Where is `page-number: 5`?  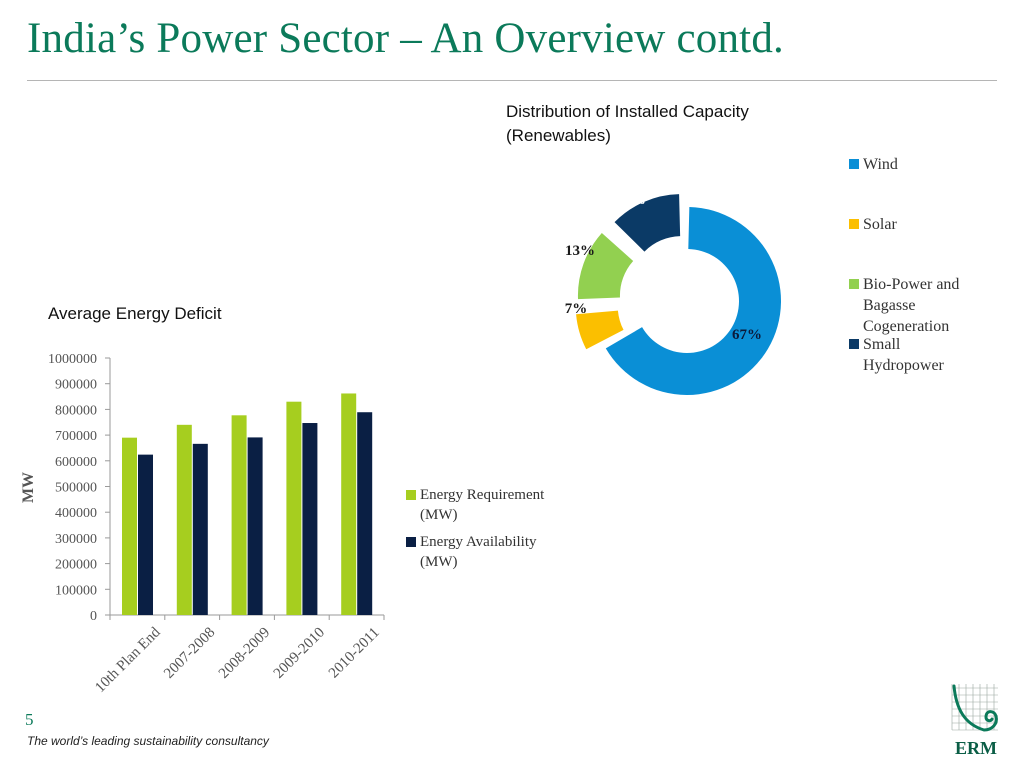 page-number: 5 is located at coordinates (29, 719).